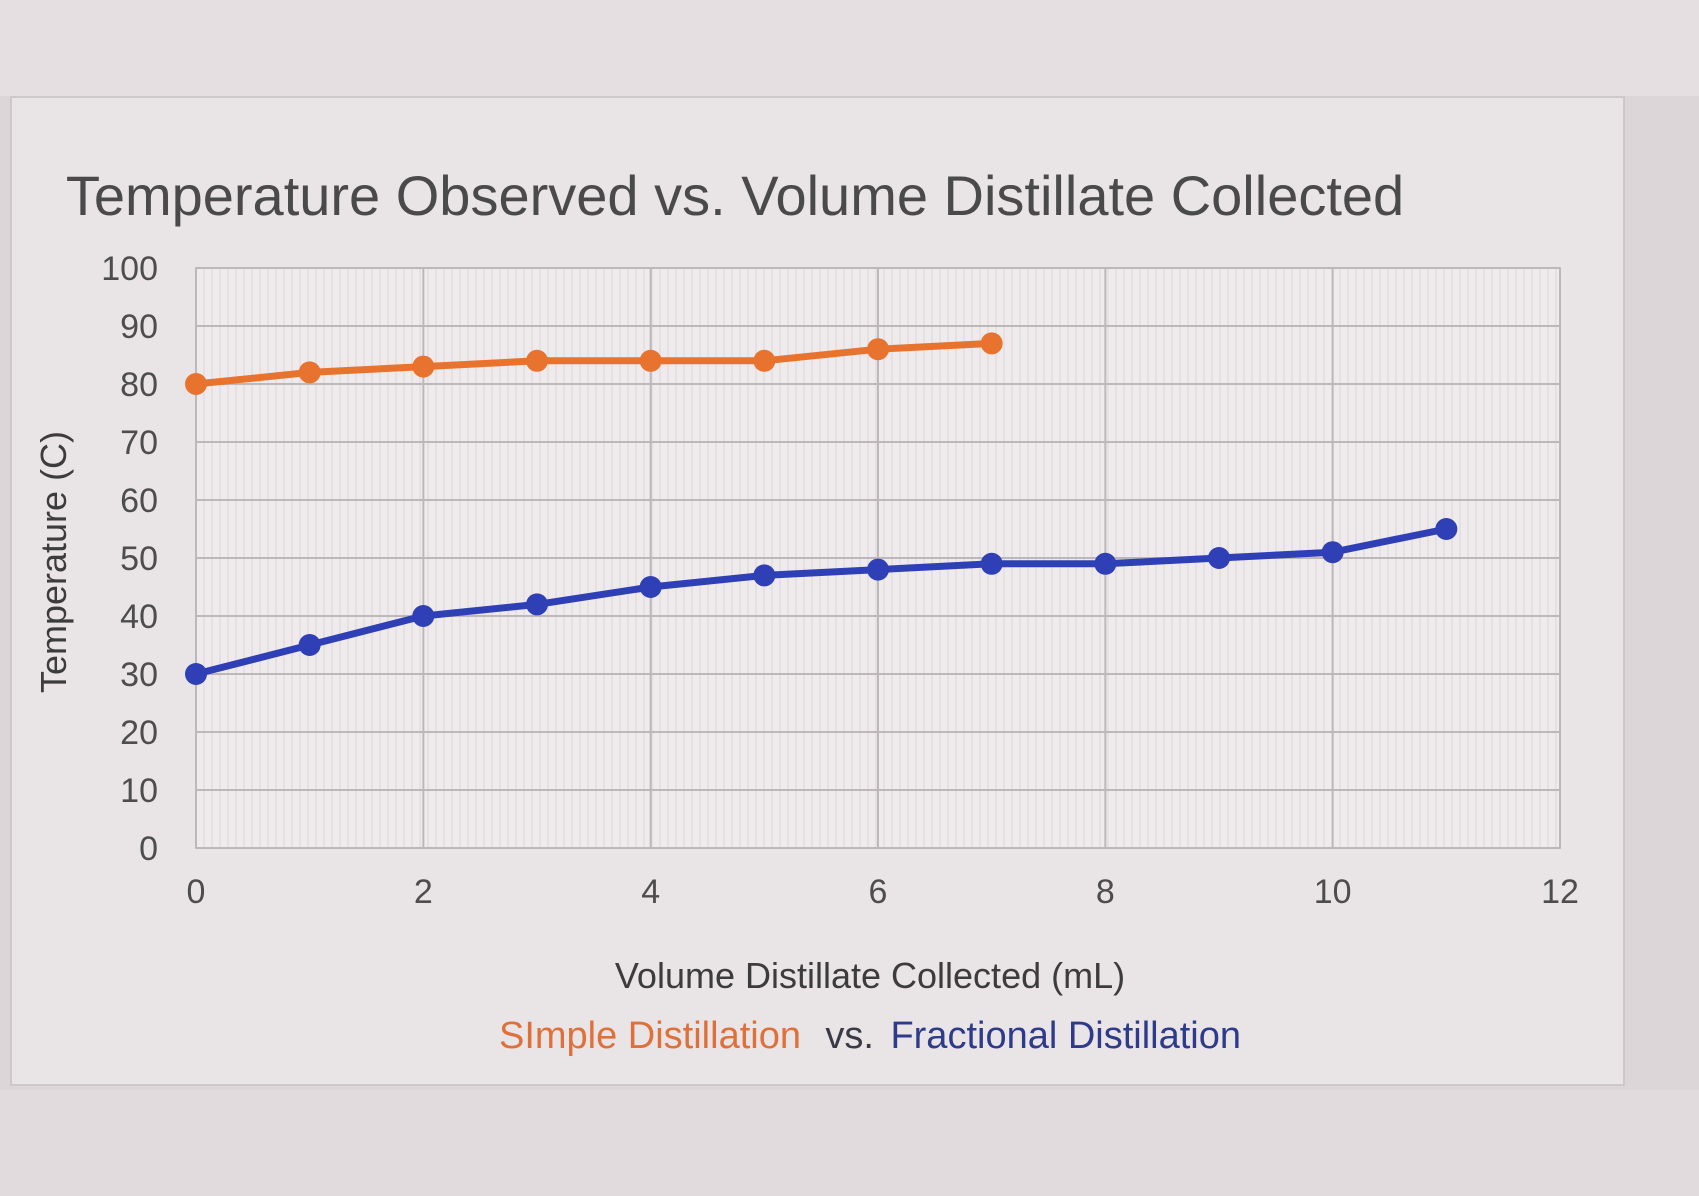  Describe the element at coordinates (1065, 1036) in the screenshot. I see `legend-fractional-distillation: Fractional Distillation` at that location.